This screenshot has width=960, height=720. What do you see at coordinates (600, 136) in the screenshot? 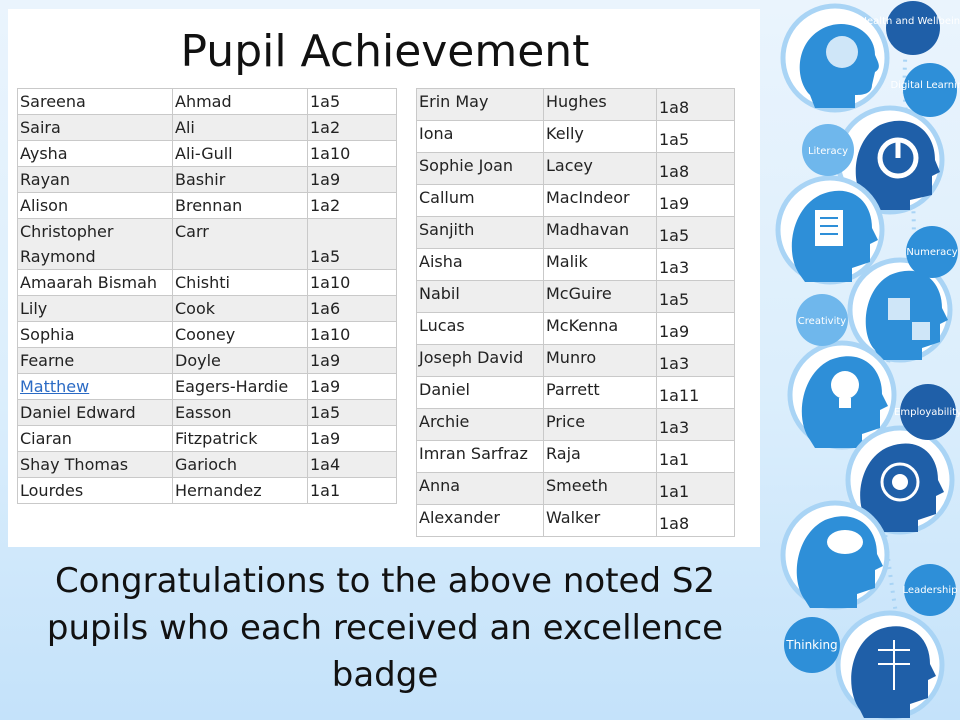
I see `last-name-cell: Kelly` at bounding box center [600, 136].